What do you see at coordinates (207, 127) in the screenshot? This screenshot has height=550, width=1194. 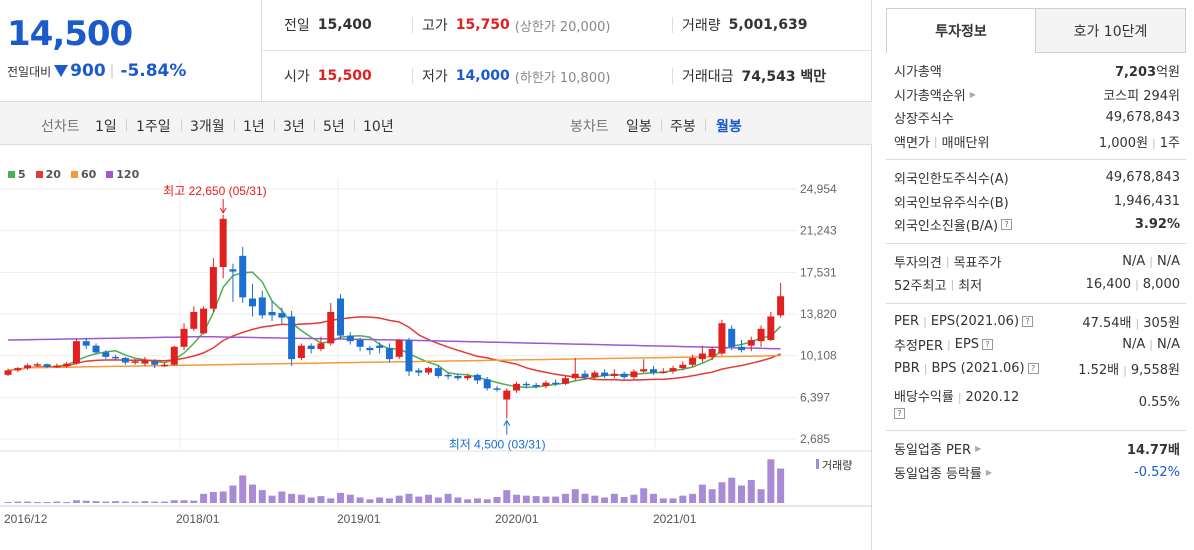 I see `period-3m: 3개월` at bounding box center [207, 127].